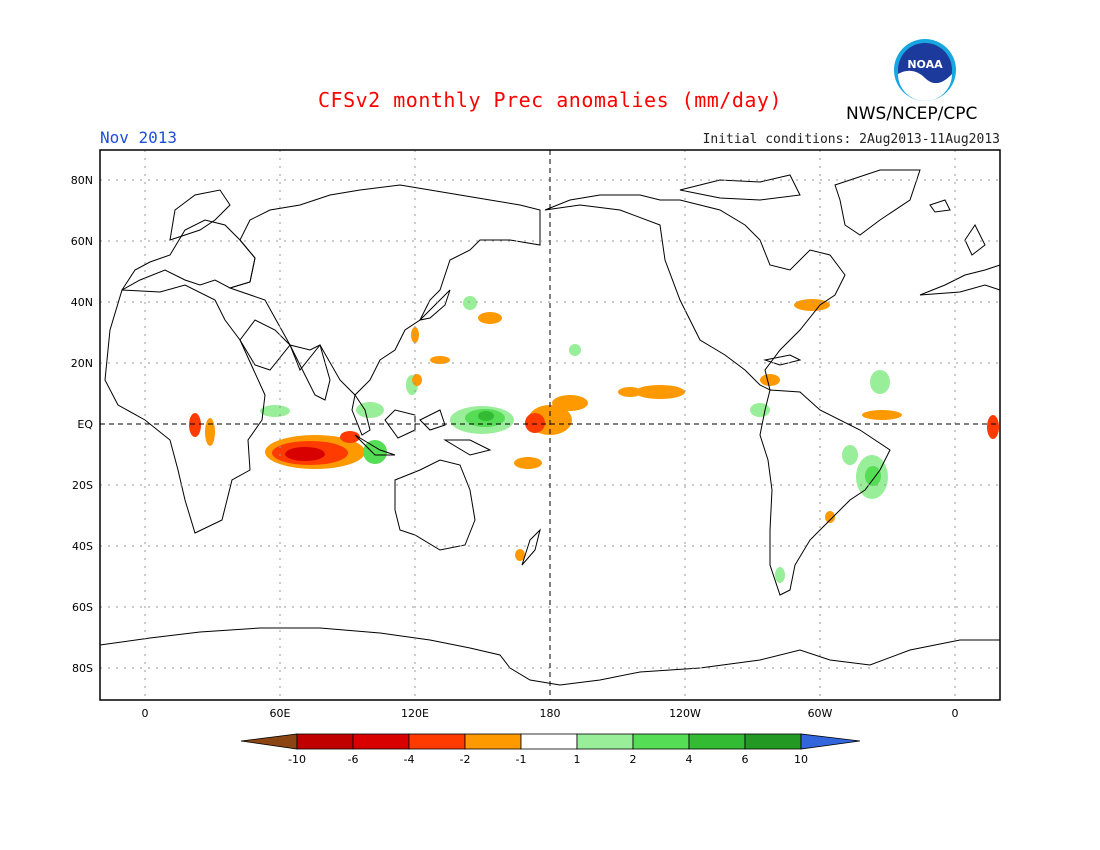 The height and width of the screenshot is (850, 1100). What do you see at coordinates (801, 759) in the screenshot?
I see `colorbar-tick-label: 10` at bounding box center [801, 759].